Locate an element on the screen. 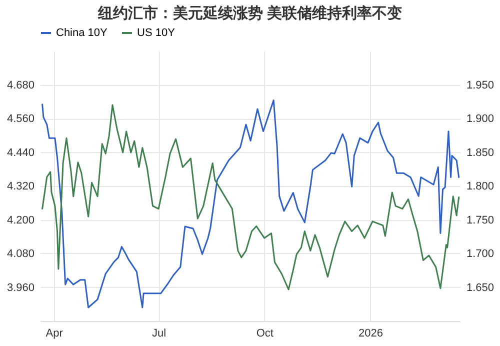  y2-tick-label: 1.900 is located at coordinates (480, 119).